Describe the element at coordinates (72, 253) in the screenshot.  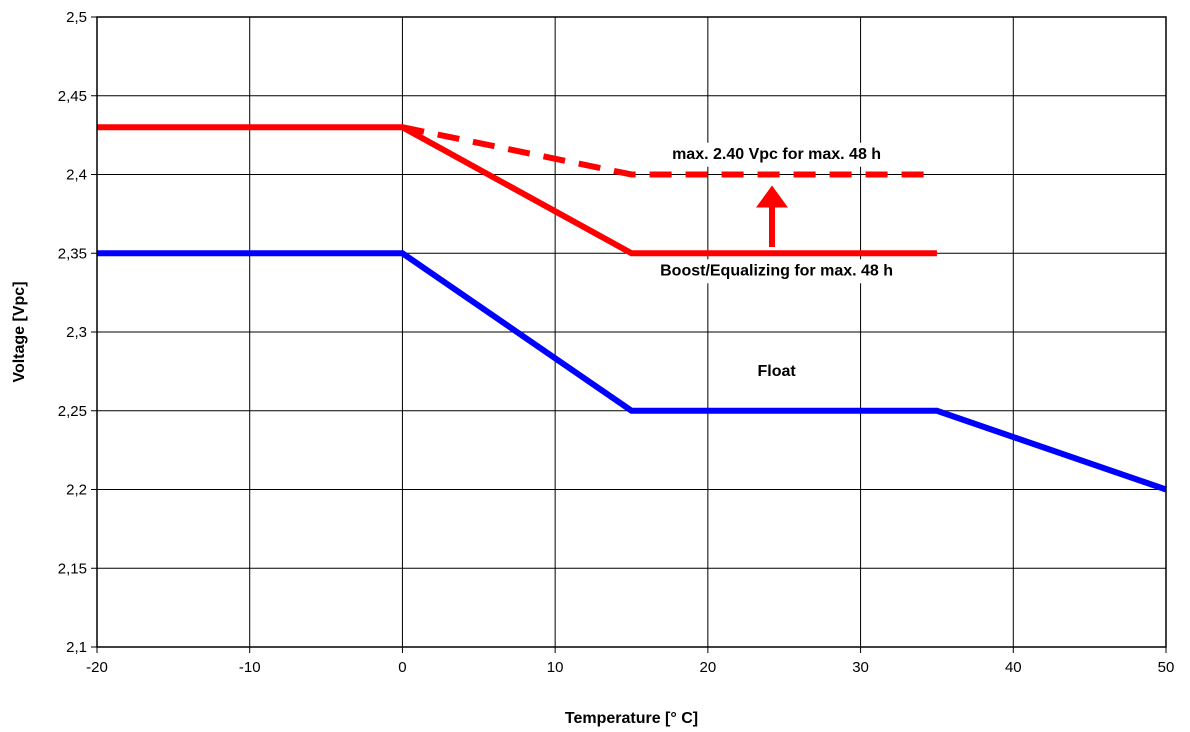
I see `y-tick-label: 2,35` at that location.